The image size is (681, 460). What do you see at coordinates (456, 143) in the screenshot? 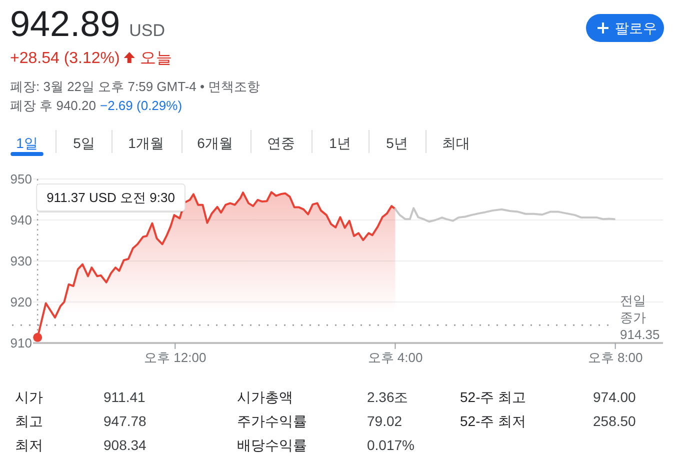
I see `text: 최대` at bounding box center [456, 143].